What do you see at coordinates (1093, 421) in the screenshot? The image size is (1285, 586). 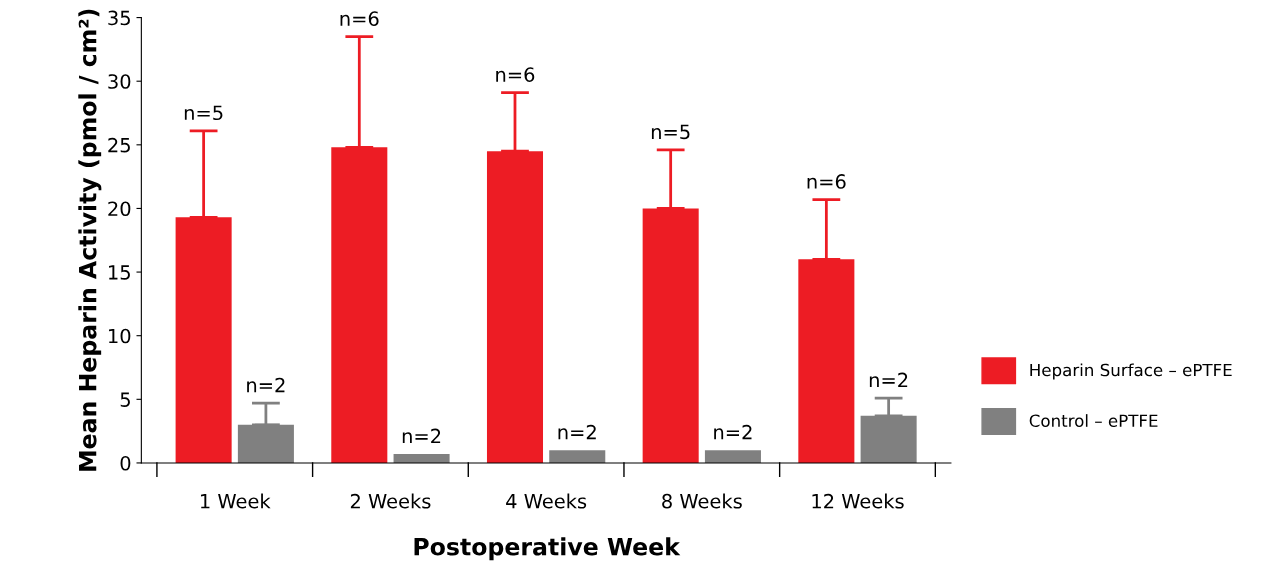 I see `legend-label: Control – ePTFE` at bounding box center [1093, 421].